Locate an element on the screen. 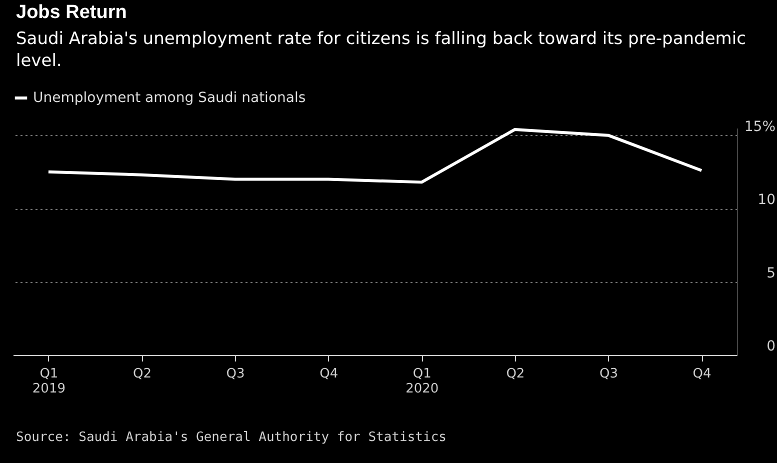 The image size is (777, 463). chart-title: Jobs Return is located at coordinates (71, 13).